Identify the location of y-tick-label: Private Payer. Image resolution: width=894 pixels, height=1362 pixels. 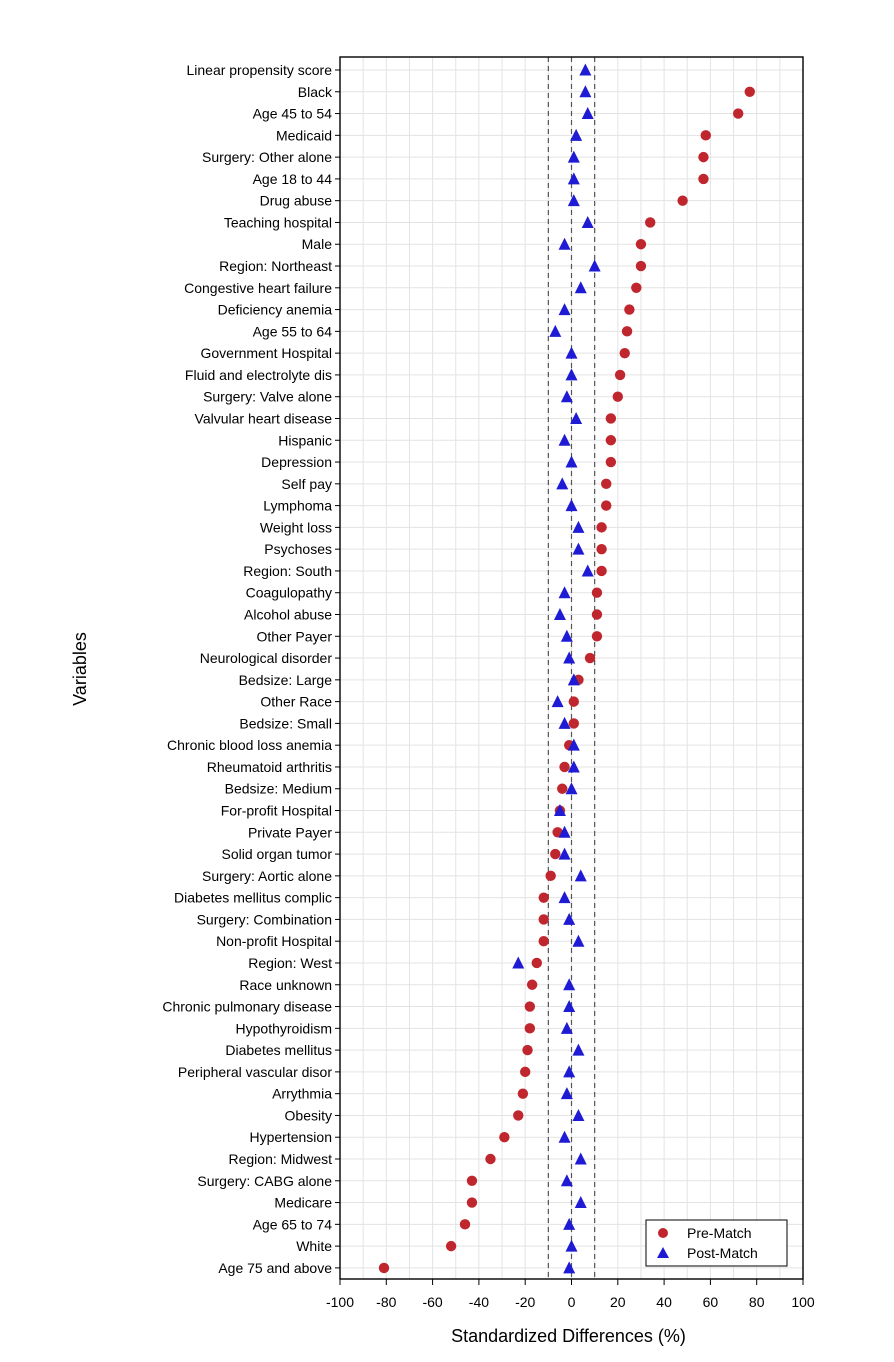
(290, 832).